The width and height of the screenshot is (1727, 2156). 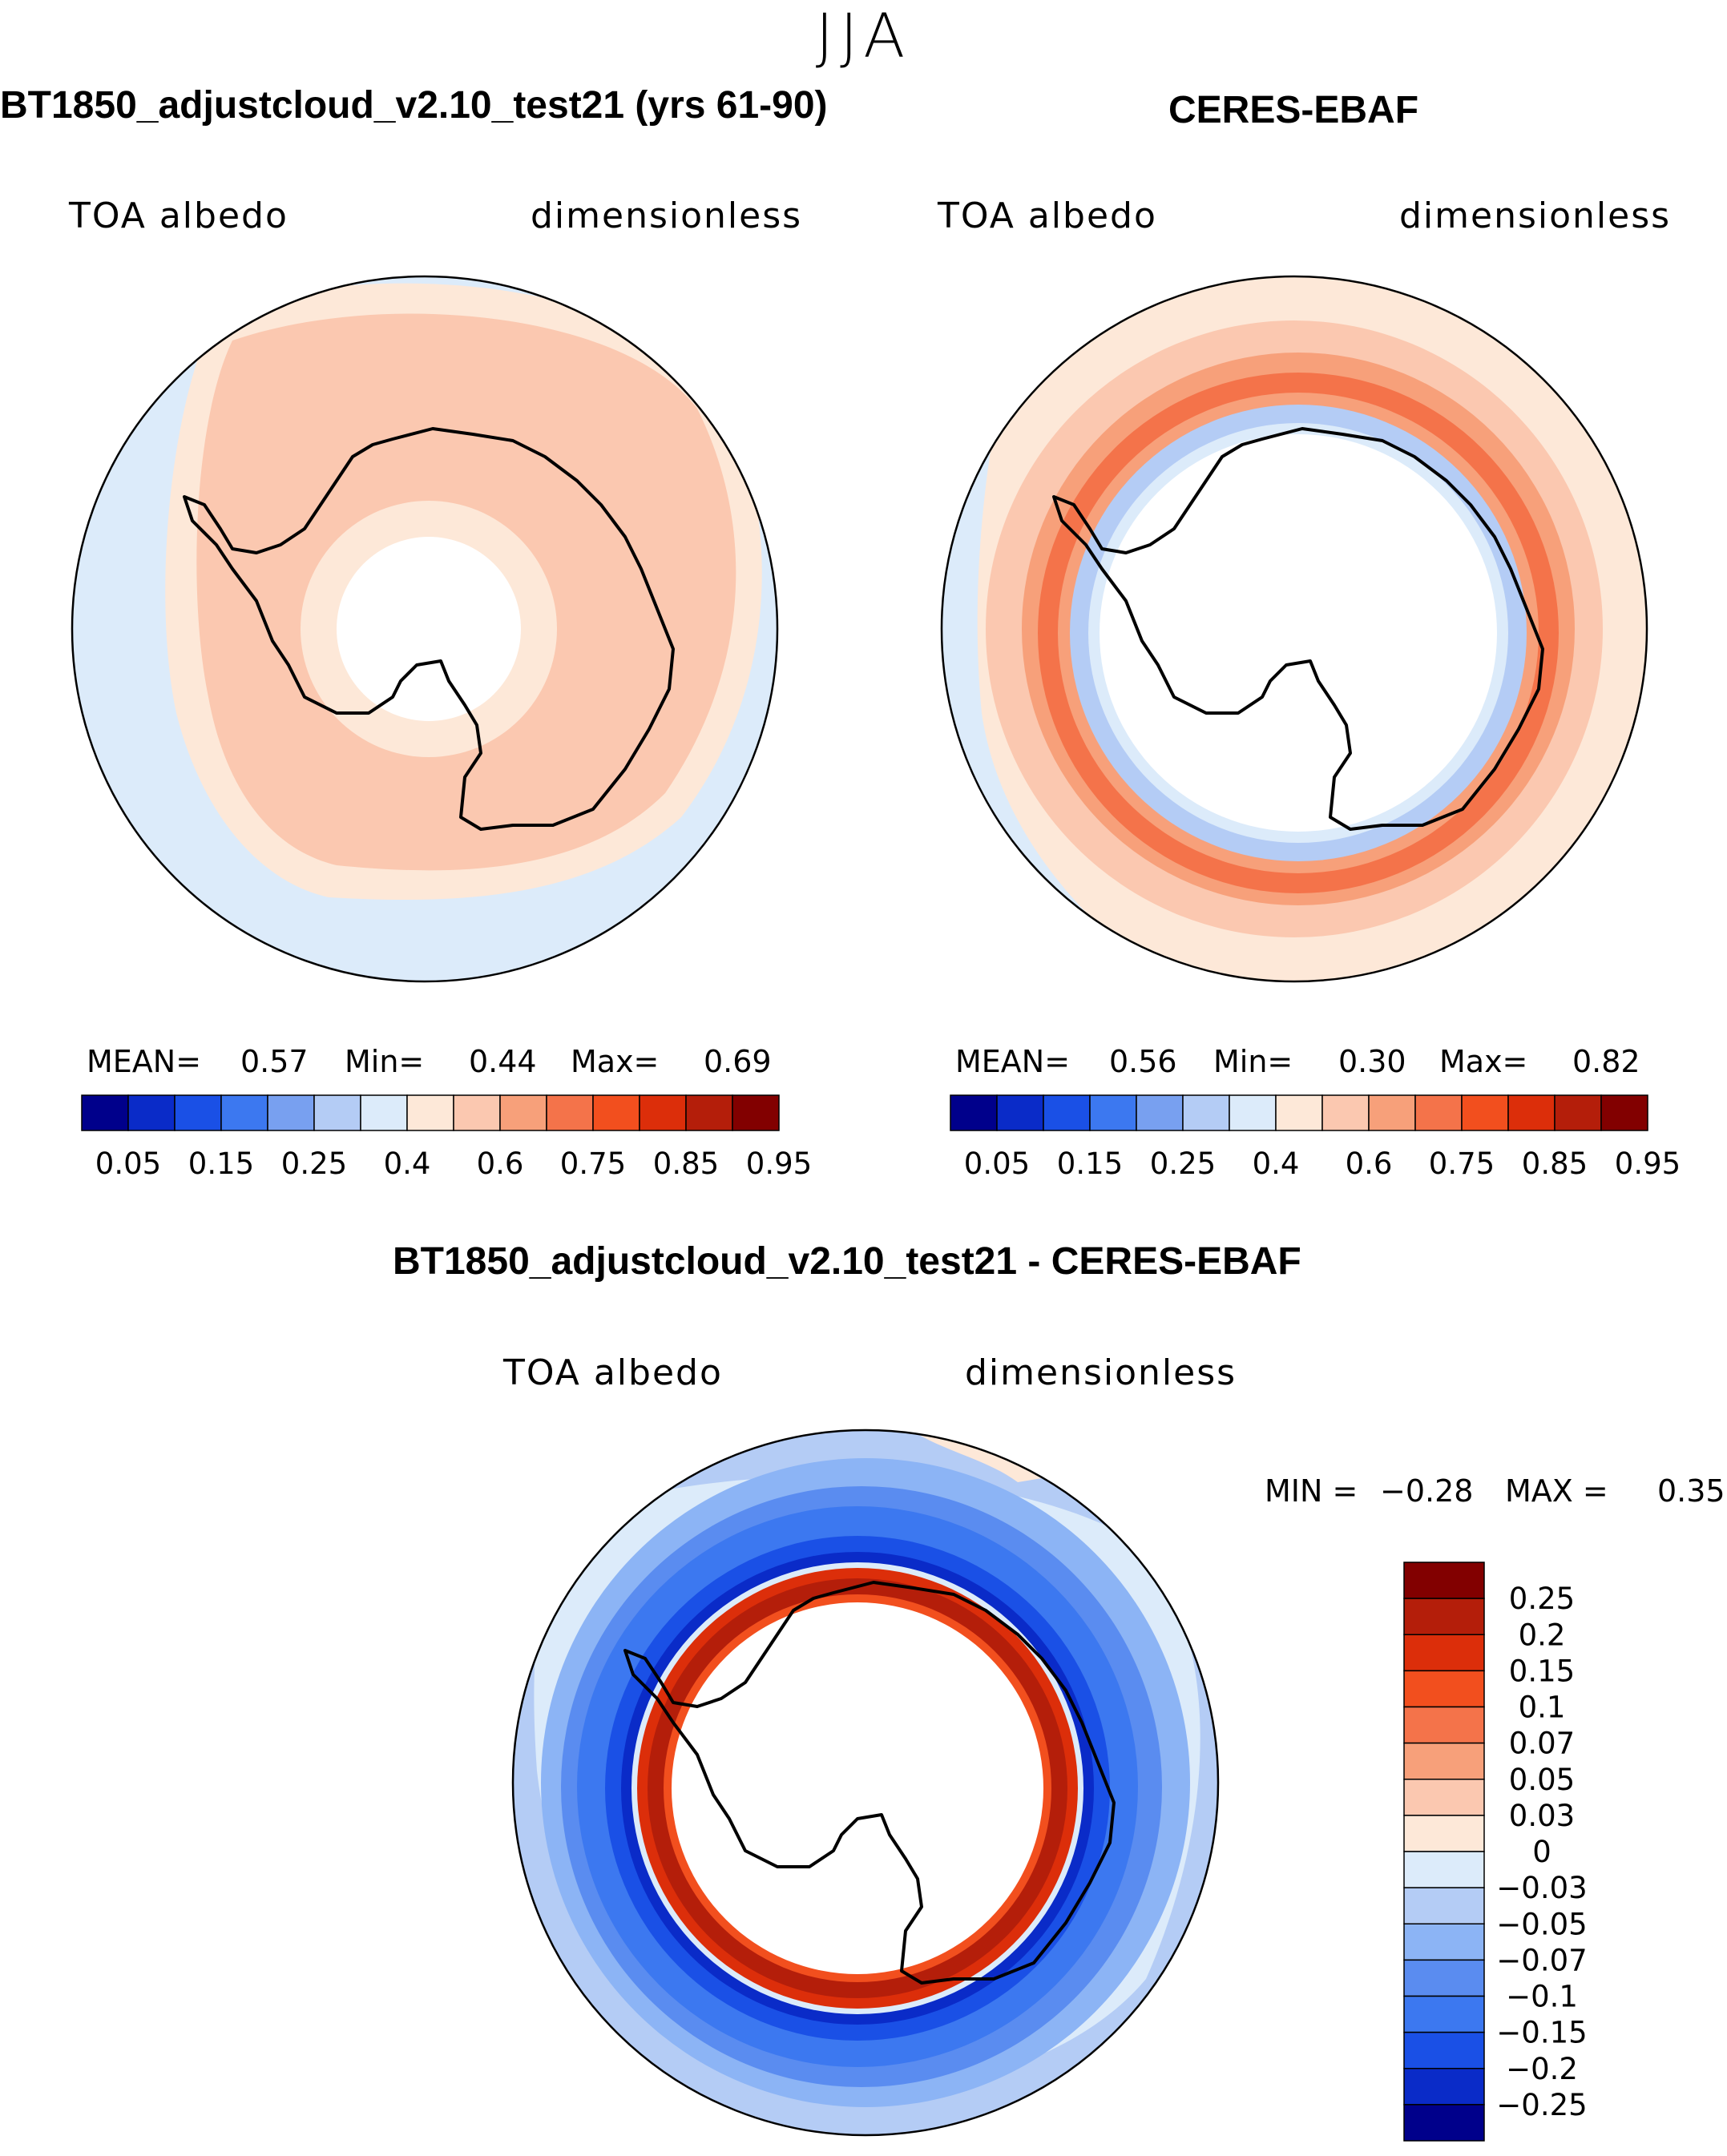 I want to click on panel-obs-colorbar: 0.05 0.15 0.25 0.4 0.6 0.75 0.85 0.95, so click(x=1315, y=1137).